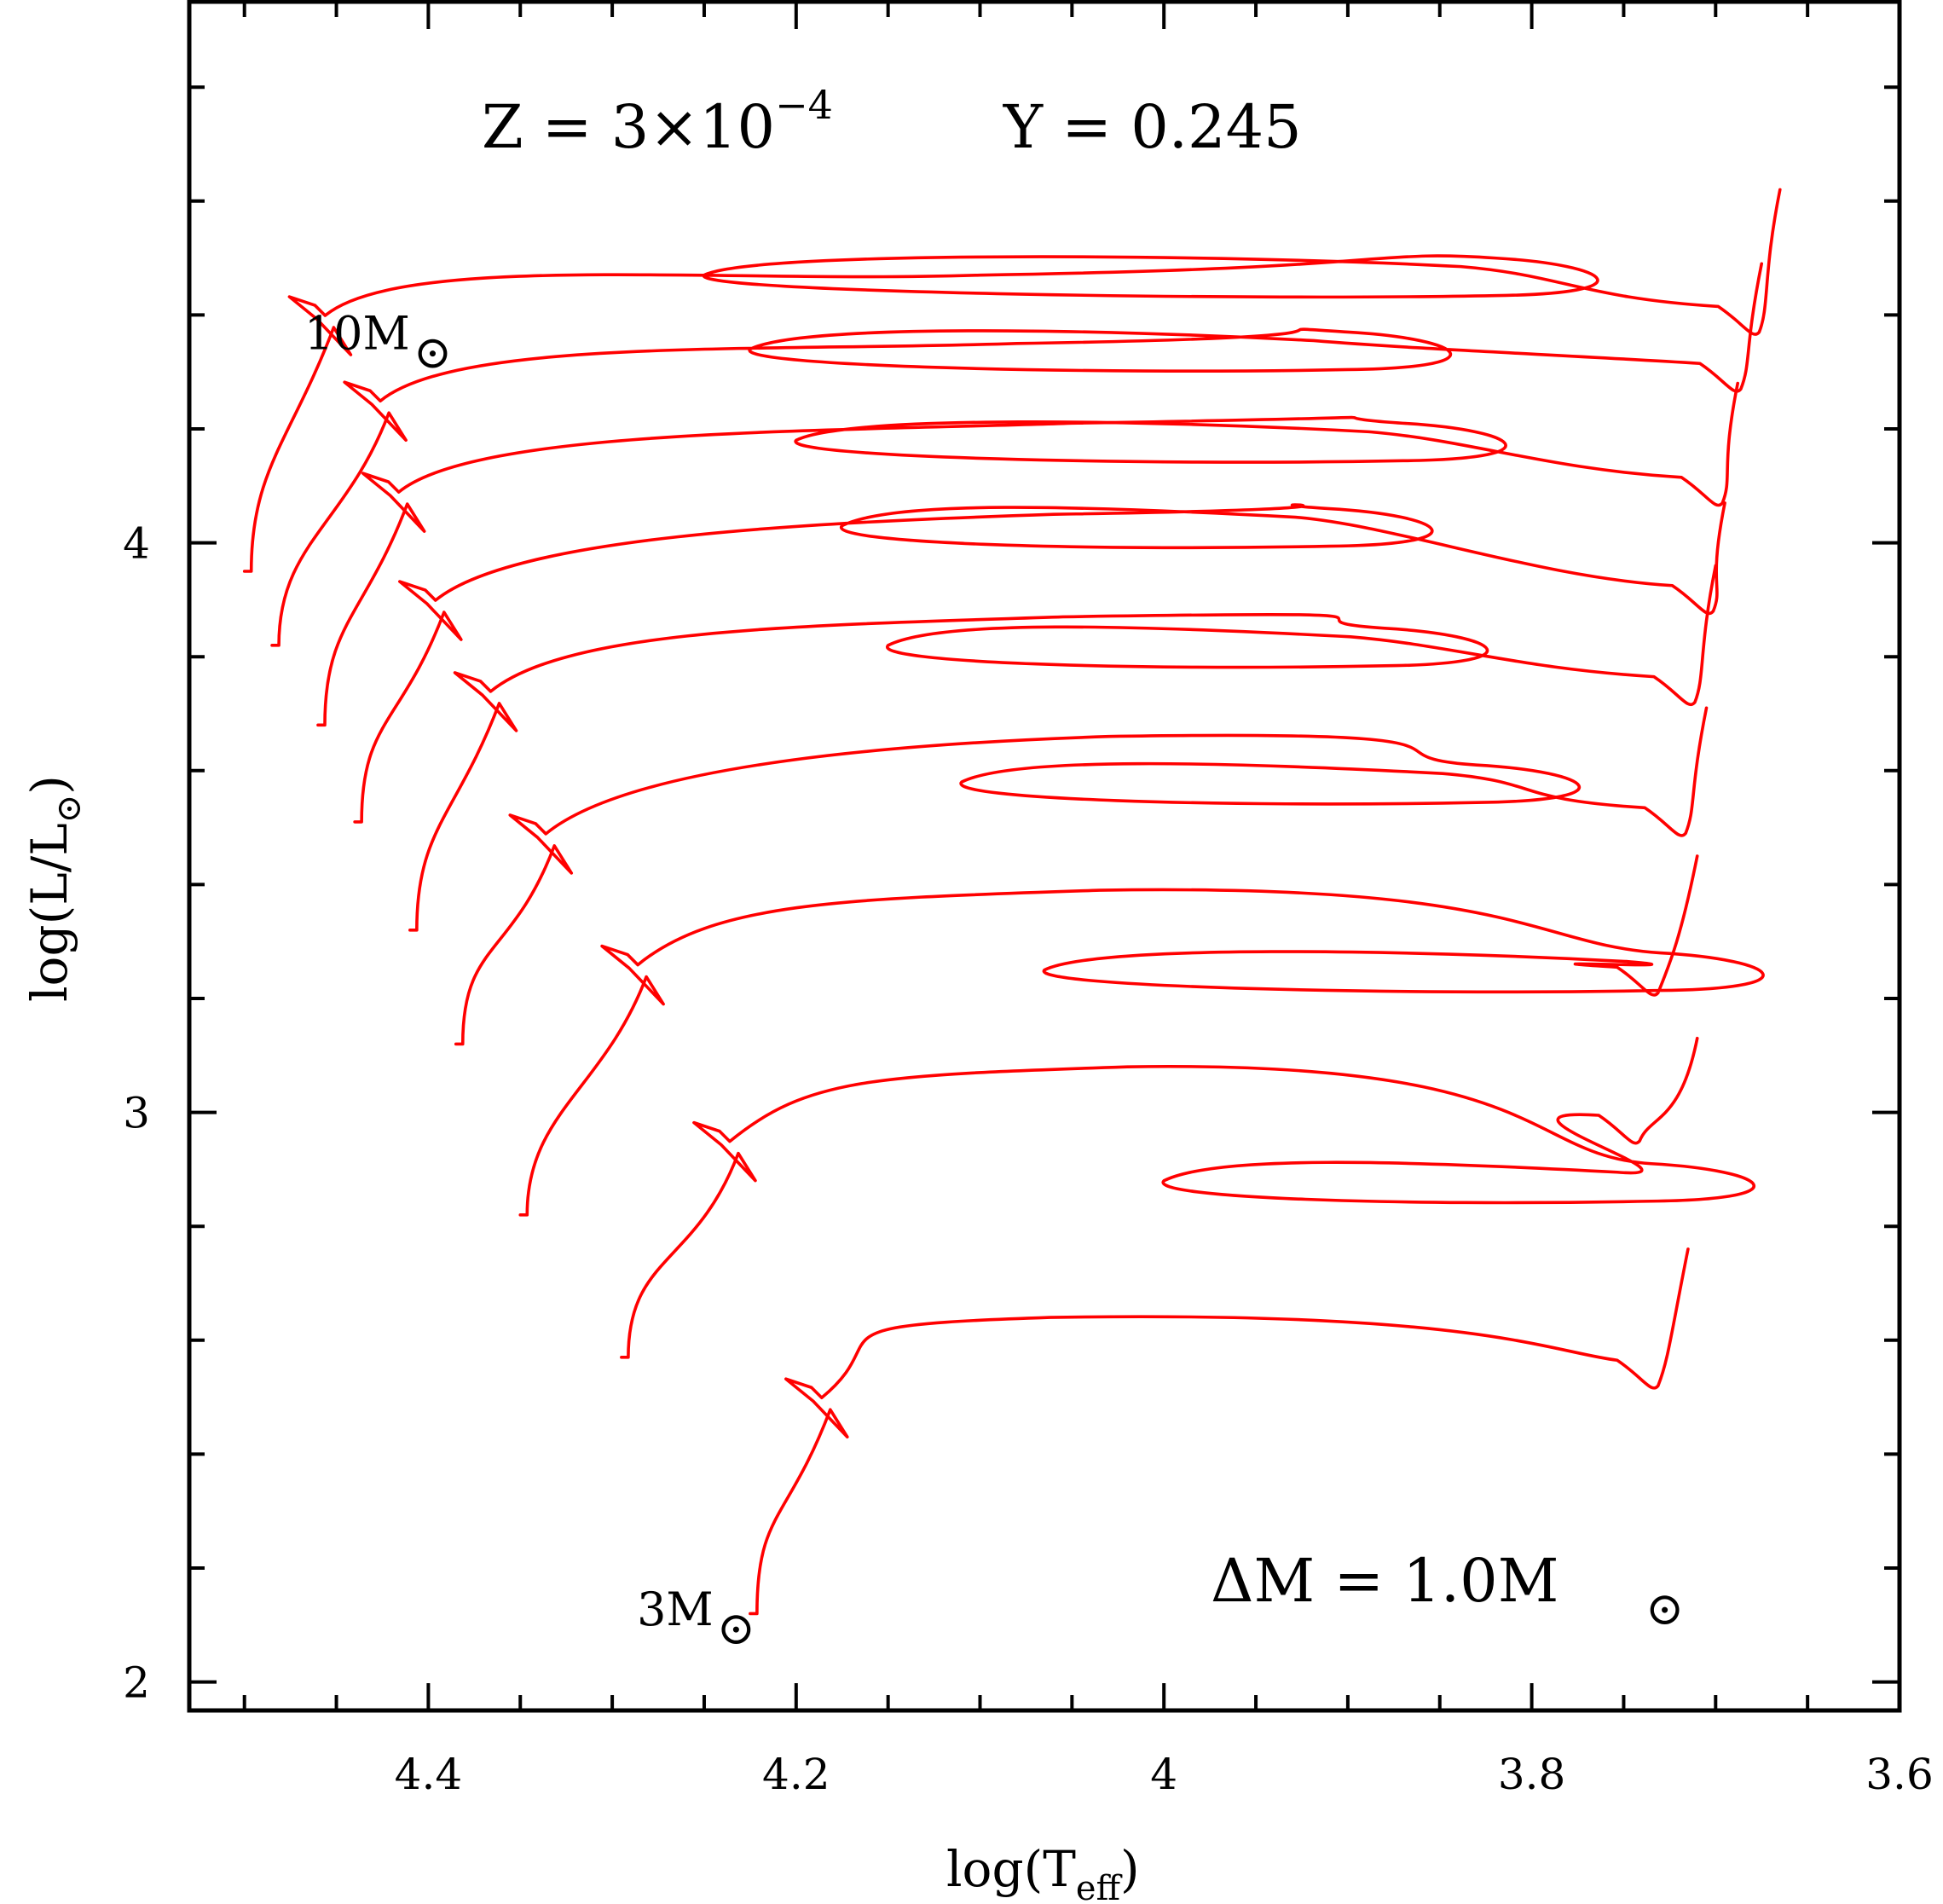  I want to click on y-tick-label: 3, so click(136, 1113).